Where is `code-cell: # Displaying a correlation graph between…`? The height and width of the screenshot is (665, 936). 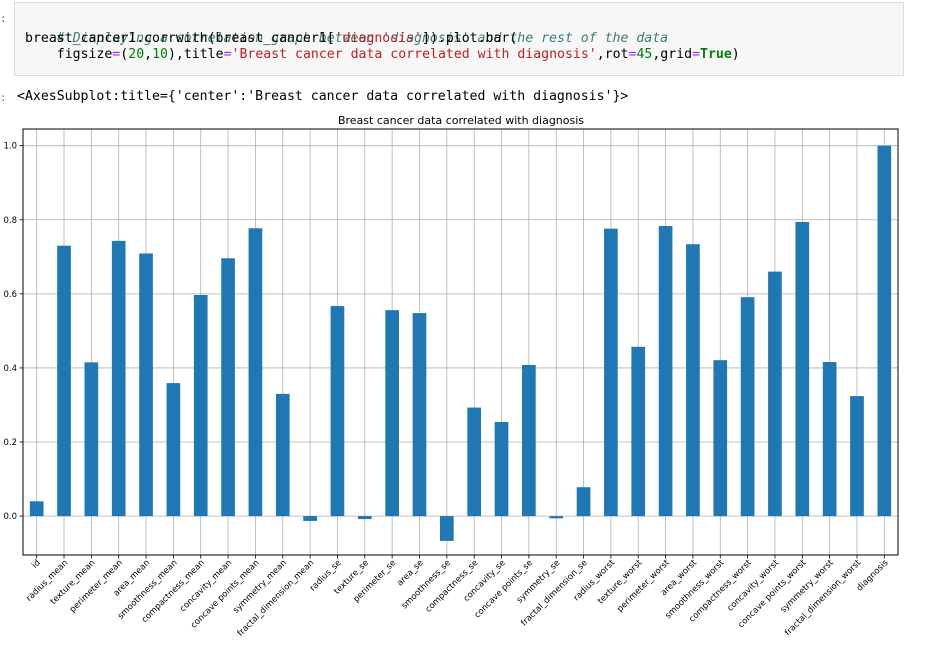 code-cell: # Displaying a correlation graph between… is located at coordinates (459, 39).